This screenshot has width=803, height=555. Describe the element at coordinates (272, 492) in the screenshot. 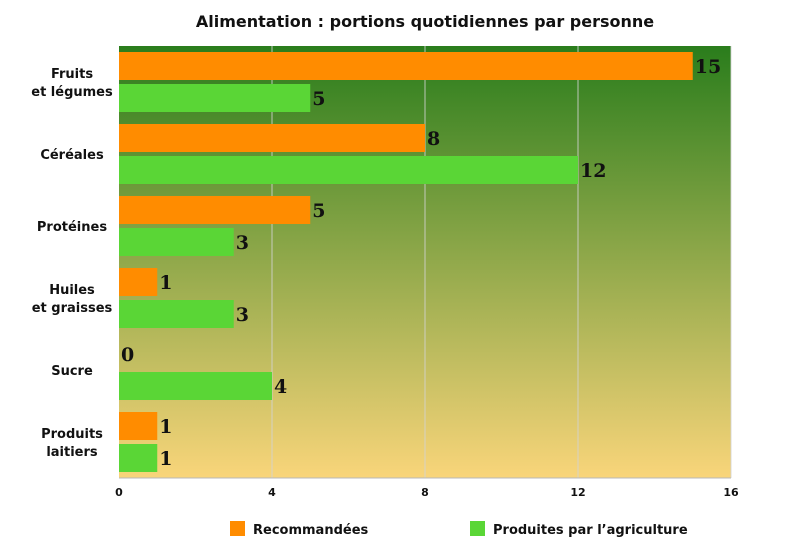

I see `x-tick-label-1: 4` at that location.